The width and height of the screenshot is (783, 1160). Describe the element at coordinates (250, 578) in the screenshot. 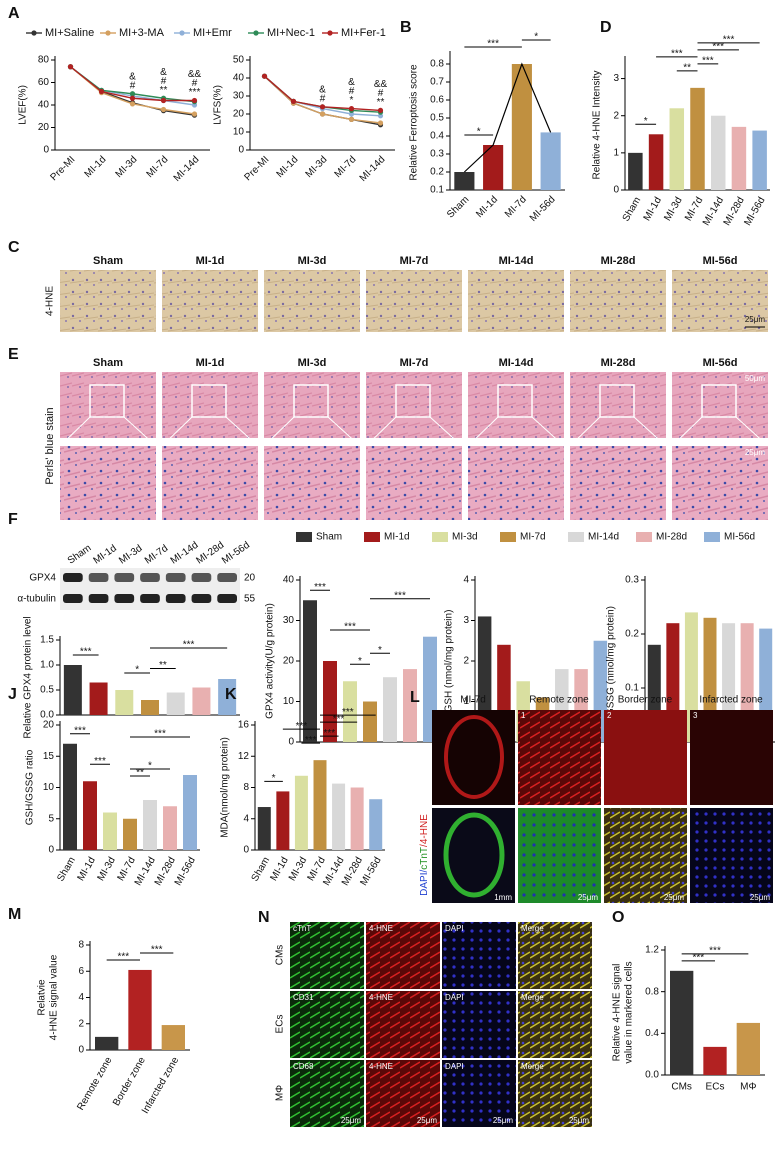

I see `blot-size: 20` at that location.